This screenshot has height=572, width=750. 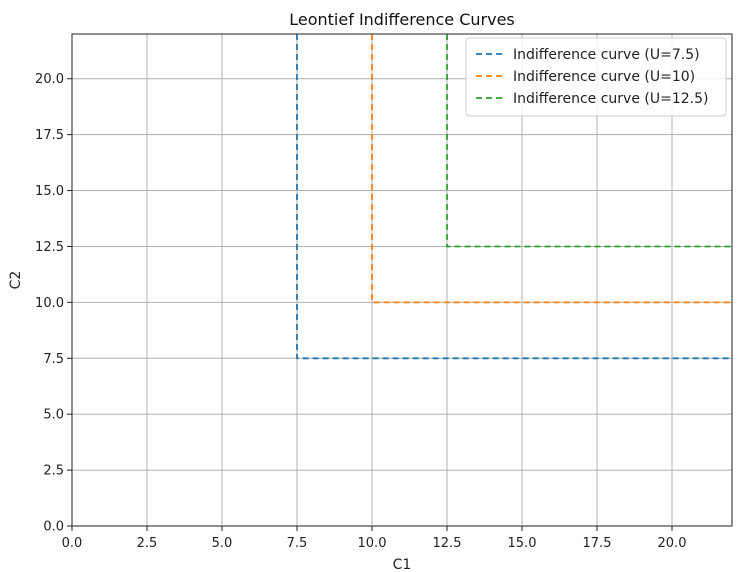 I want to click on y-axis-ticks: 0.0 2.5 5.0 7.5 10.0 12.5 15.0 17.5 20.0, so click(x=53, y=303).